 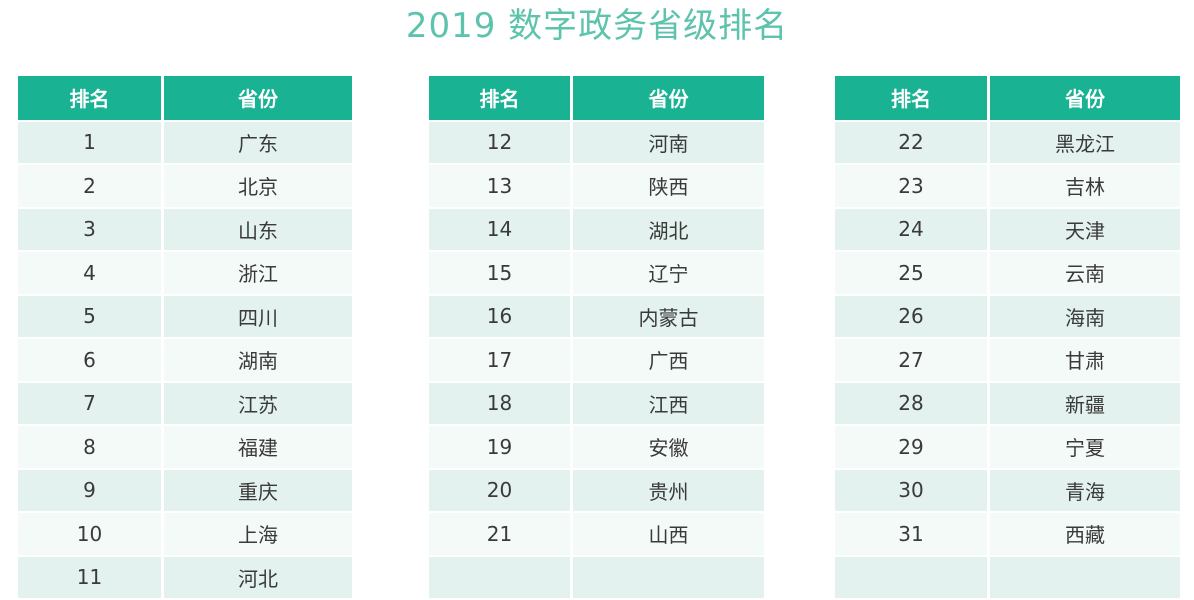 I want to click on province-cell: 海南, so click(x=1085, y=315).